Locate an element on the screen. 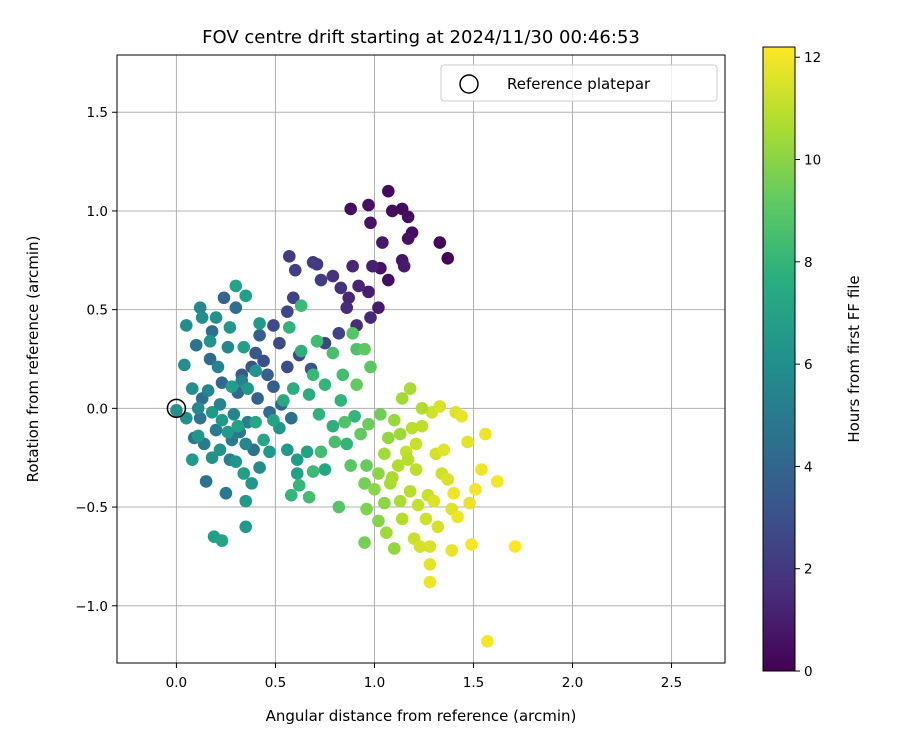 This screenshot has height=750, width=900. x-tick-label: 2.5 is located at coordinates (671, 683).